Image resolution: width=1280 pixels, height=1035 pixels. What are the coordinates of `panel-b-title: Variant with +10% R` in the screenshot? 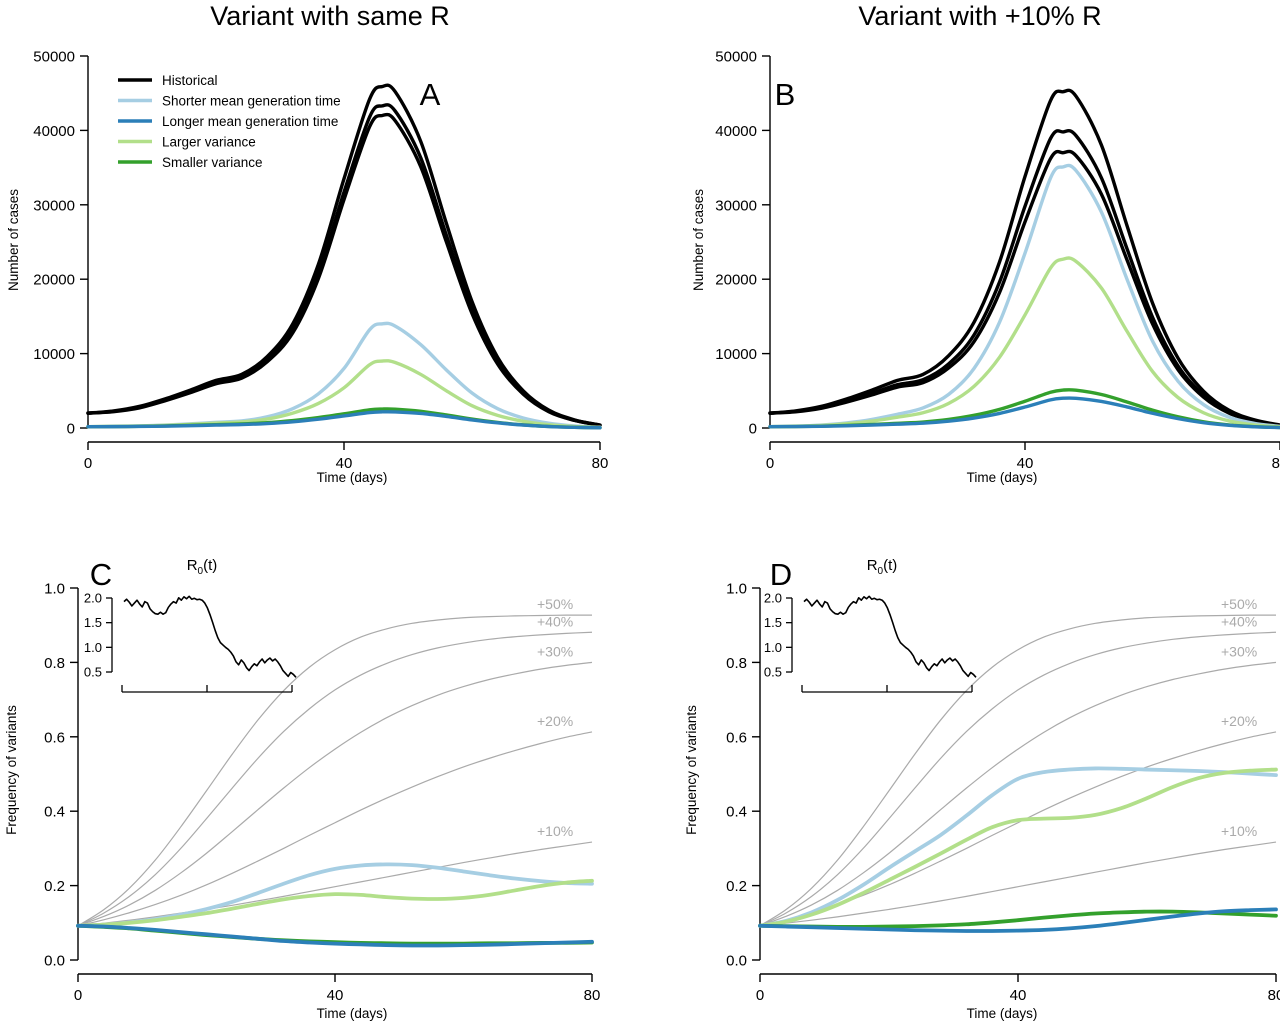 It's located at (979, 16).